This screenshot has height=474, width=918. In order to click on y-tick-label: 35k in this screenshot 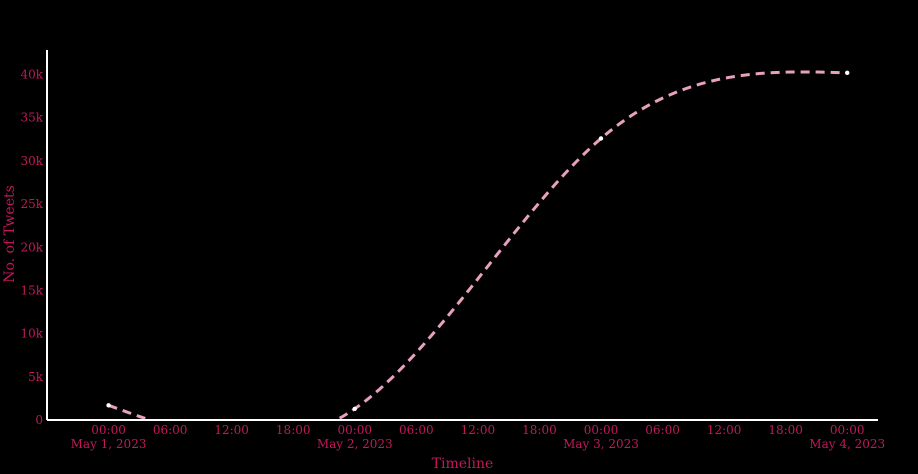, I will do `click(31, 118)`.